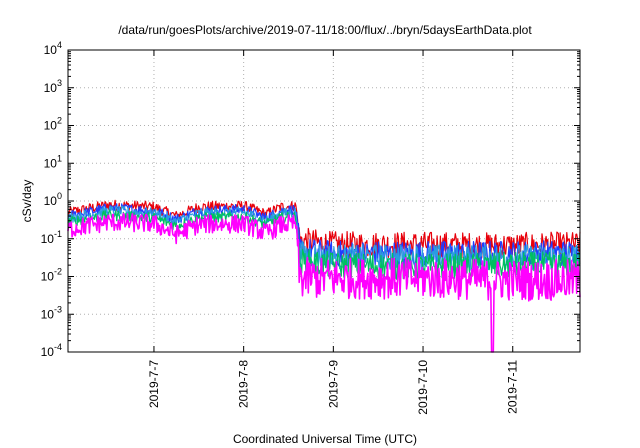 This screenshot has height=448, width=640. What do you see at coordinates (51, 237) in the screenshot?
I see `y-tick-label: 10⁻¹` at bounding box center [51, 237].